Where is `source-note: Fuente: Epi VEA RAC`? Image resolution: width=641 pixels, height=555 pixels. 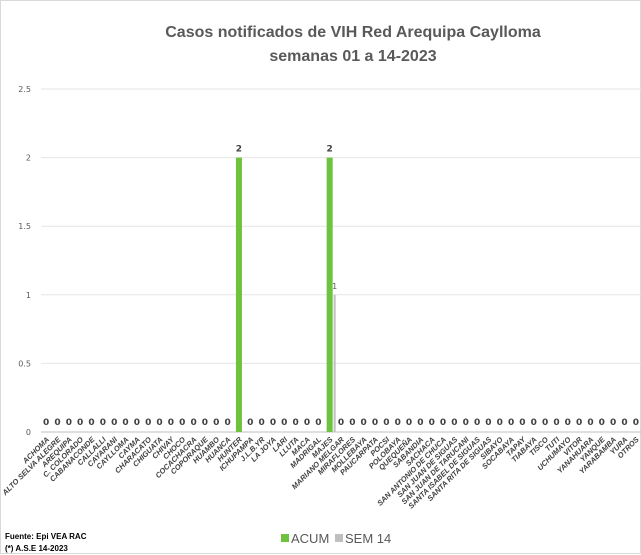
source-note: Fuente: Epi VEA RAC is located at coordinates (46, 536).